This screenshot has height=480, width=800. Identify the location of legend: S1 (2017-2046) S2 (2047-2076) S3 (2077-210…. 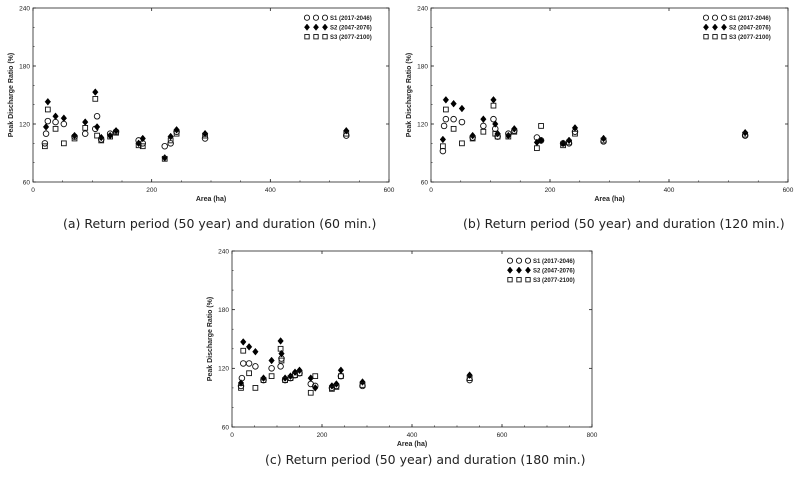
(736, 27).